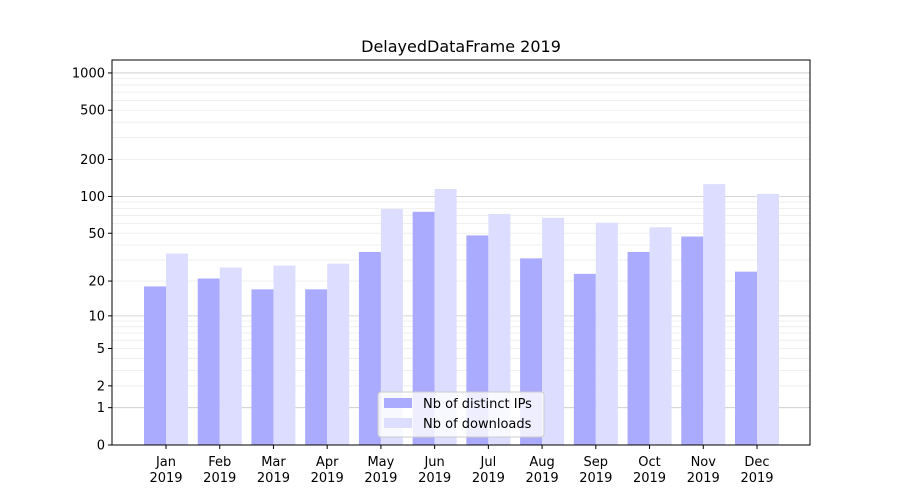  I want to click on x-tick-label: Oct 2019, so click(649, 470).